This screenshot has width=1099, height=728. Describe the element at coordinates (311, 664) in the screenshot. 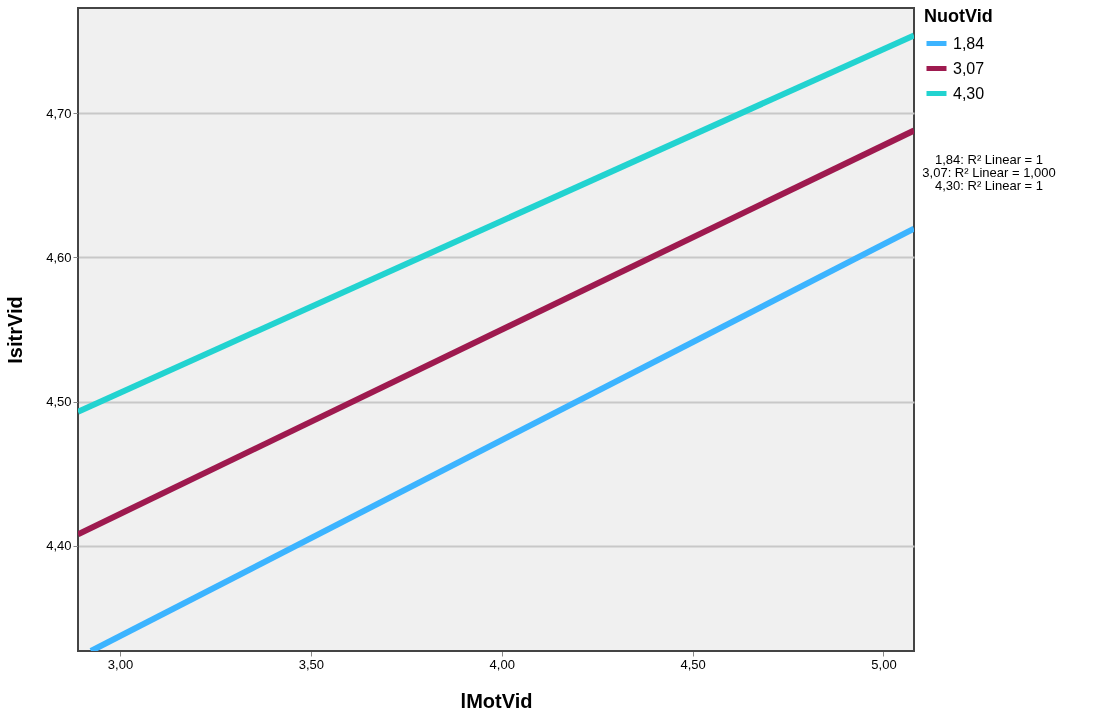

I see `x-tick-label: 3,50` at that location.